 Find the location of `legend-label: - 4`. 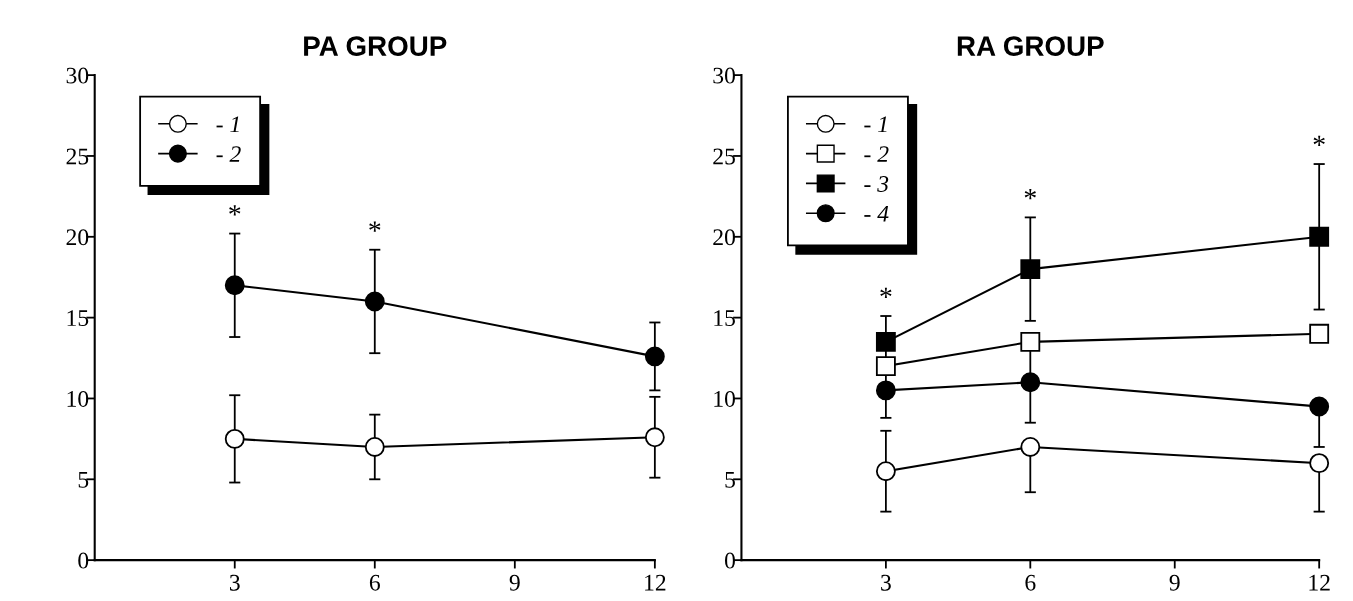

legend-label: - 4 is located at coordinates (876, 213).